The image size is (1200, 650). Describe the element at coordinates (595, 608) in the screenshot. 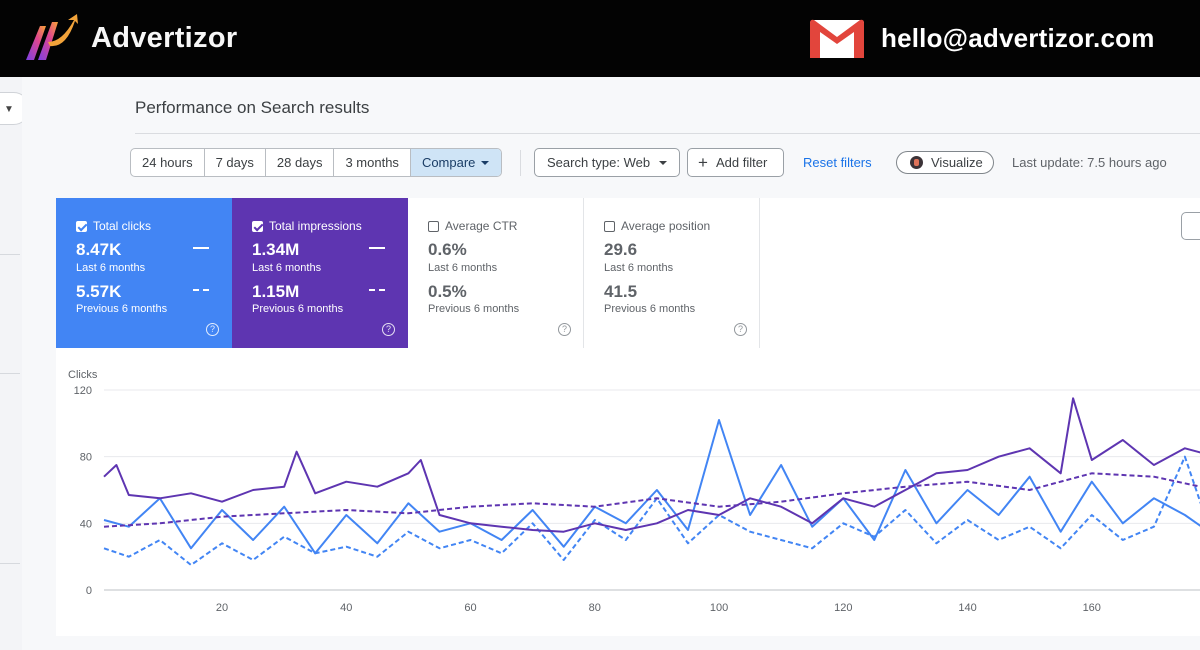

I see `x-tick-label: 80` at that location.